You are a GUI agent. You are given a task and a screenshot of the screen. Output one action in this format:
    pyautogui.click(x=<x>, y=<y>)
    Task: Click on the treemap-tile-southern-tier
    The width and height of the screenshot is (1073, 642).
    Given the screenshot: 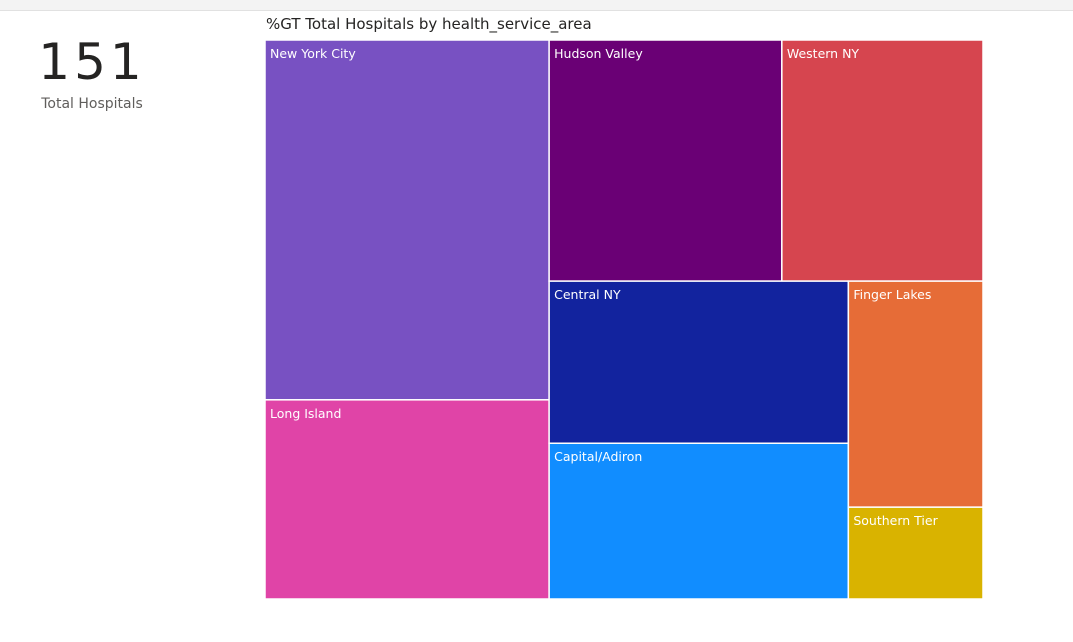 What is the action you would take?
    pyautogui.click(x=915, y=552)
    